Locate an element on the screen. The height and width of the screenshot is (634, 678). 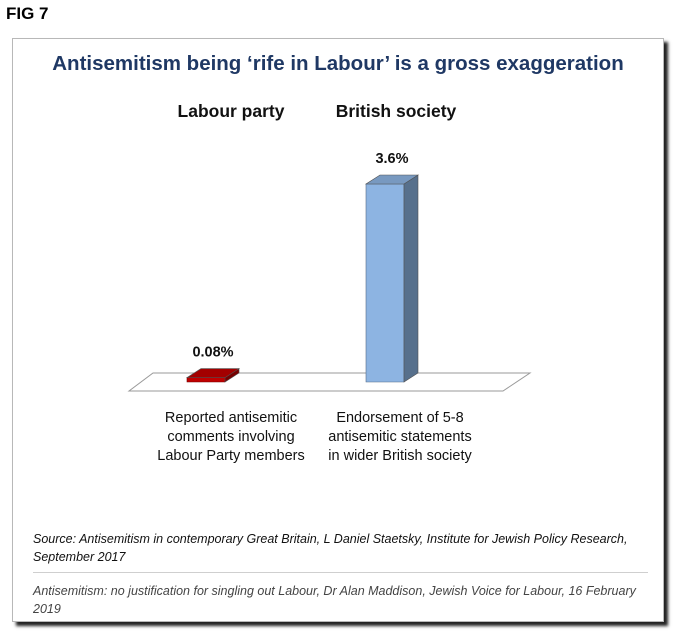
divider is located at coordinates (340, 572).